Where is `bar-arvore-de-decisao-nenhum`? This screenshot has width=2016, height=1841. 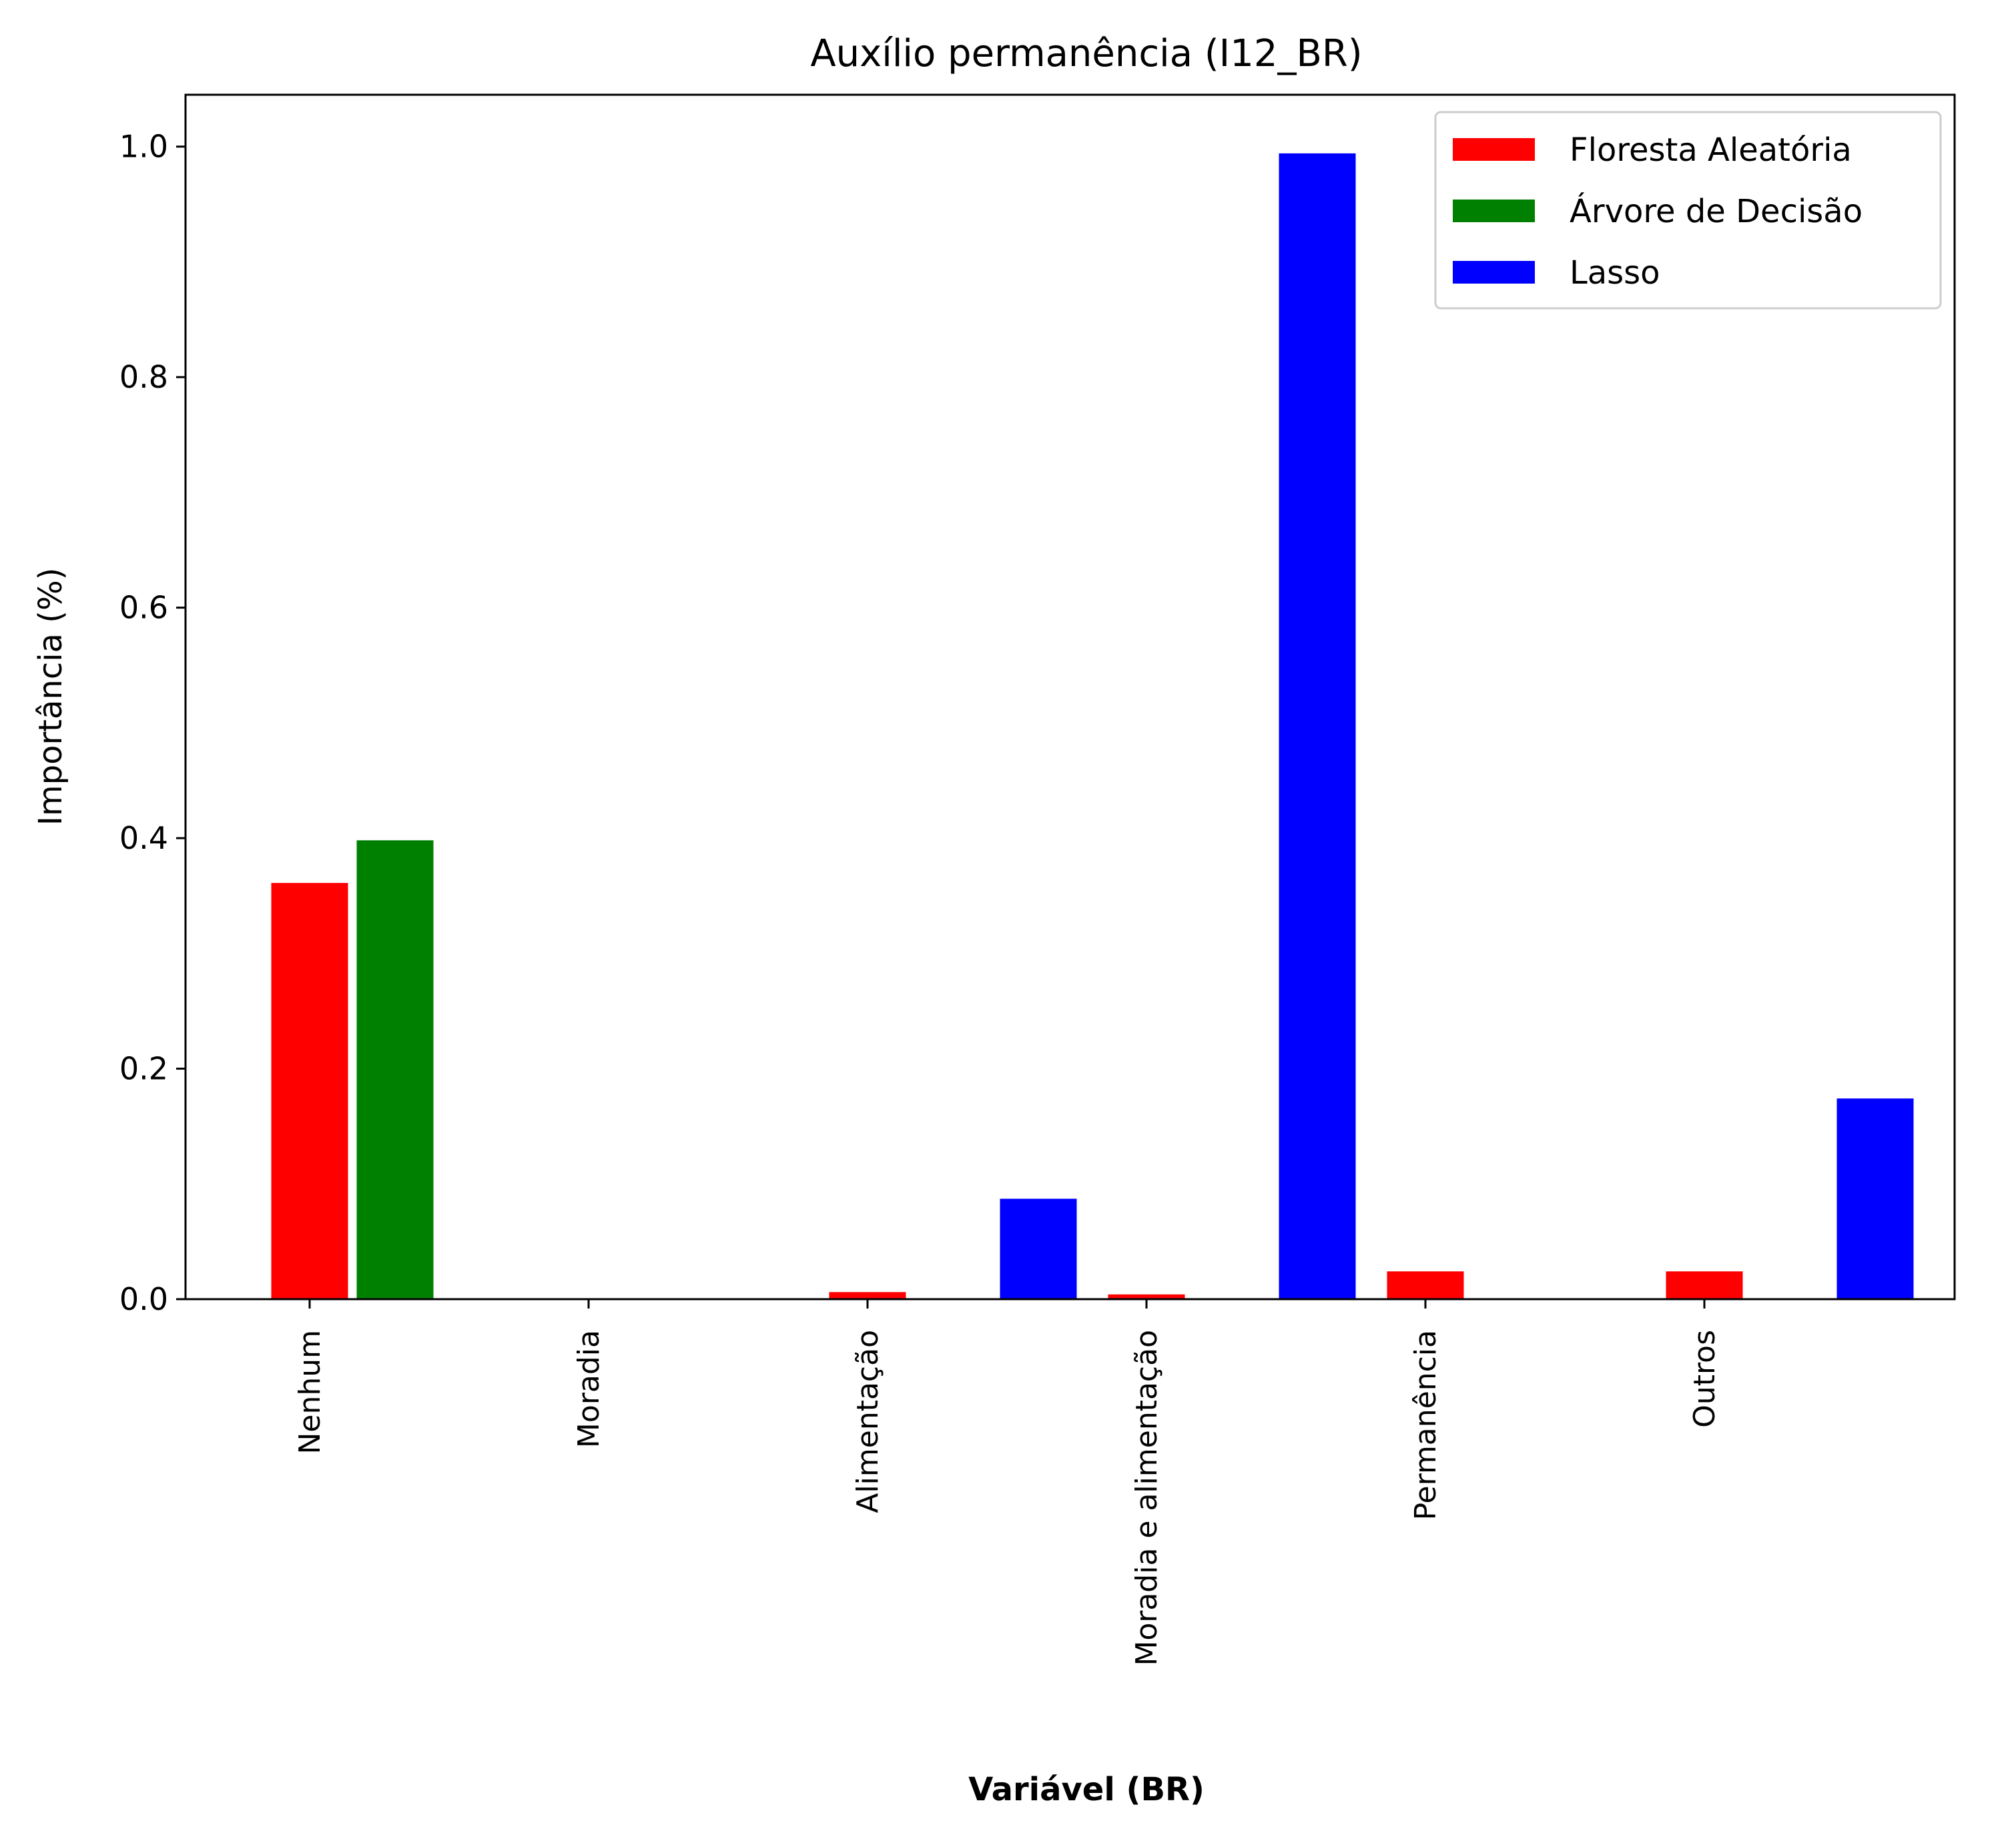 bar-arvore-de-decisao-nenhum is located at coordinates (395, 1069).